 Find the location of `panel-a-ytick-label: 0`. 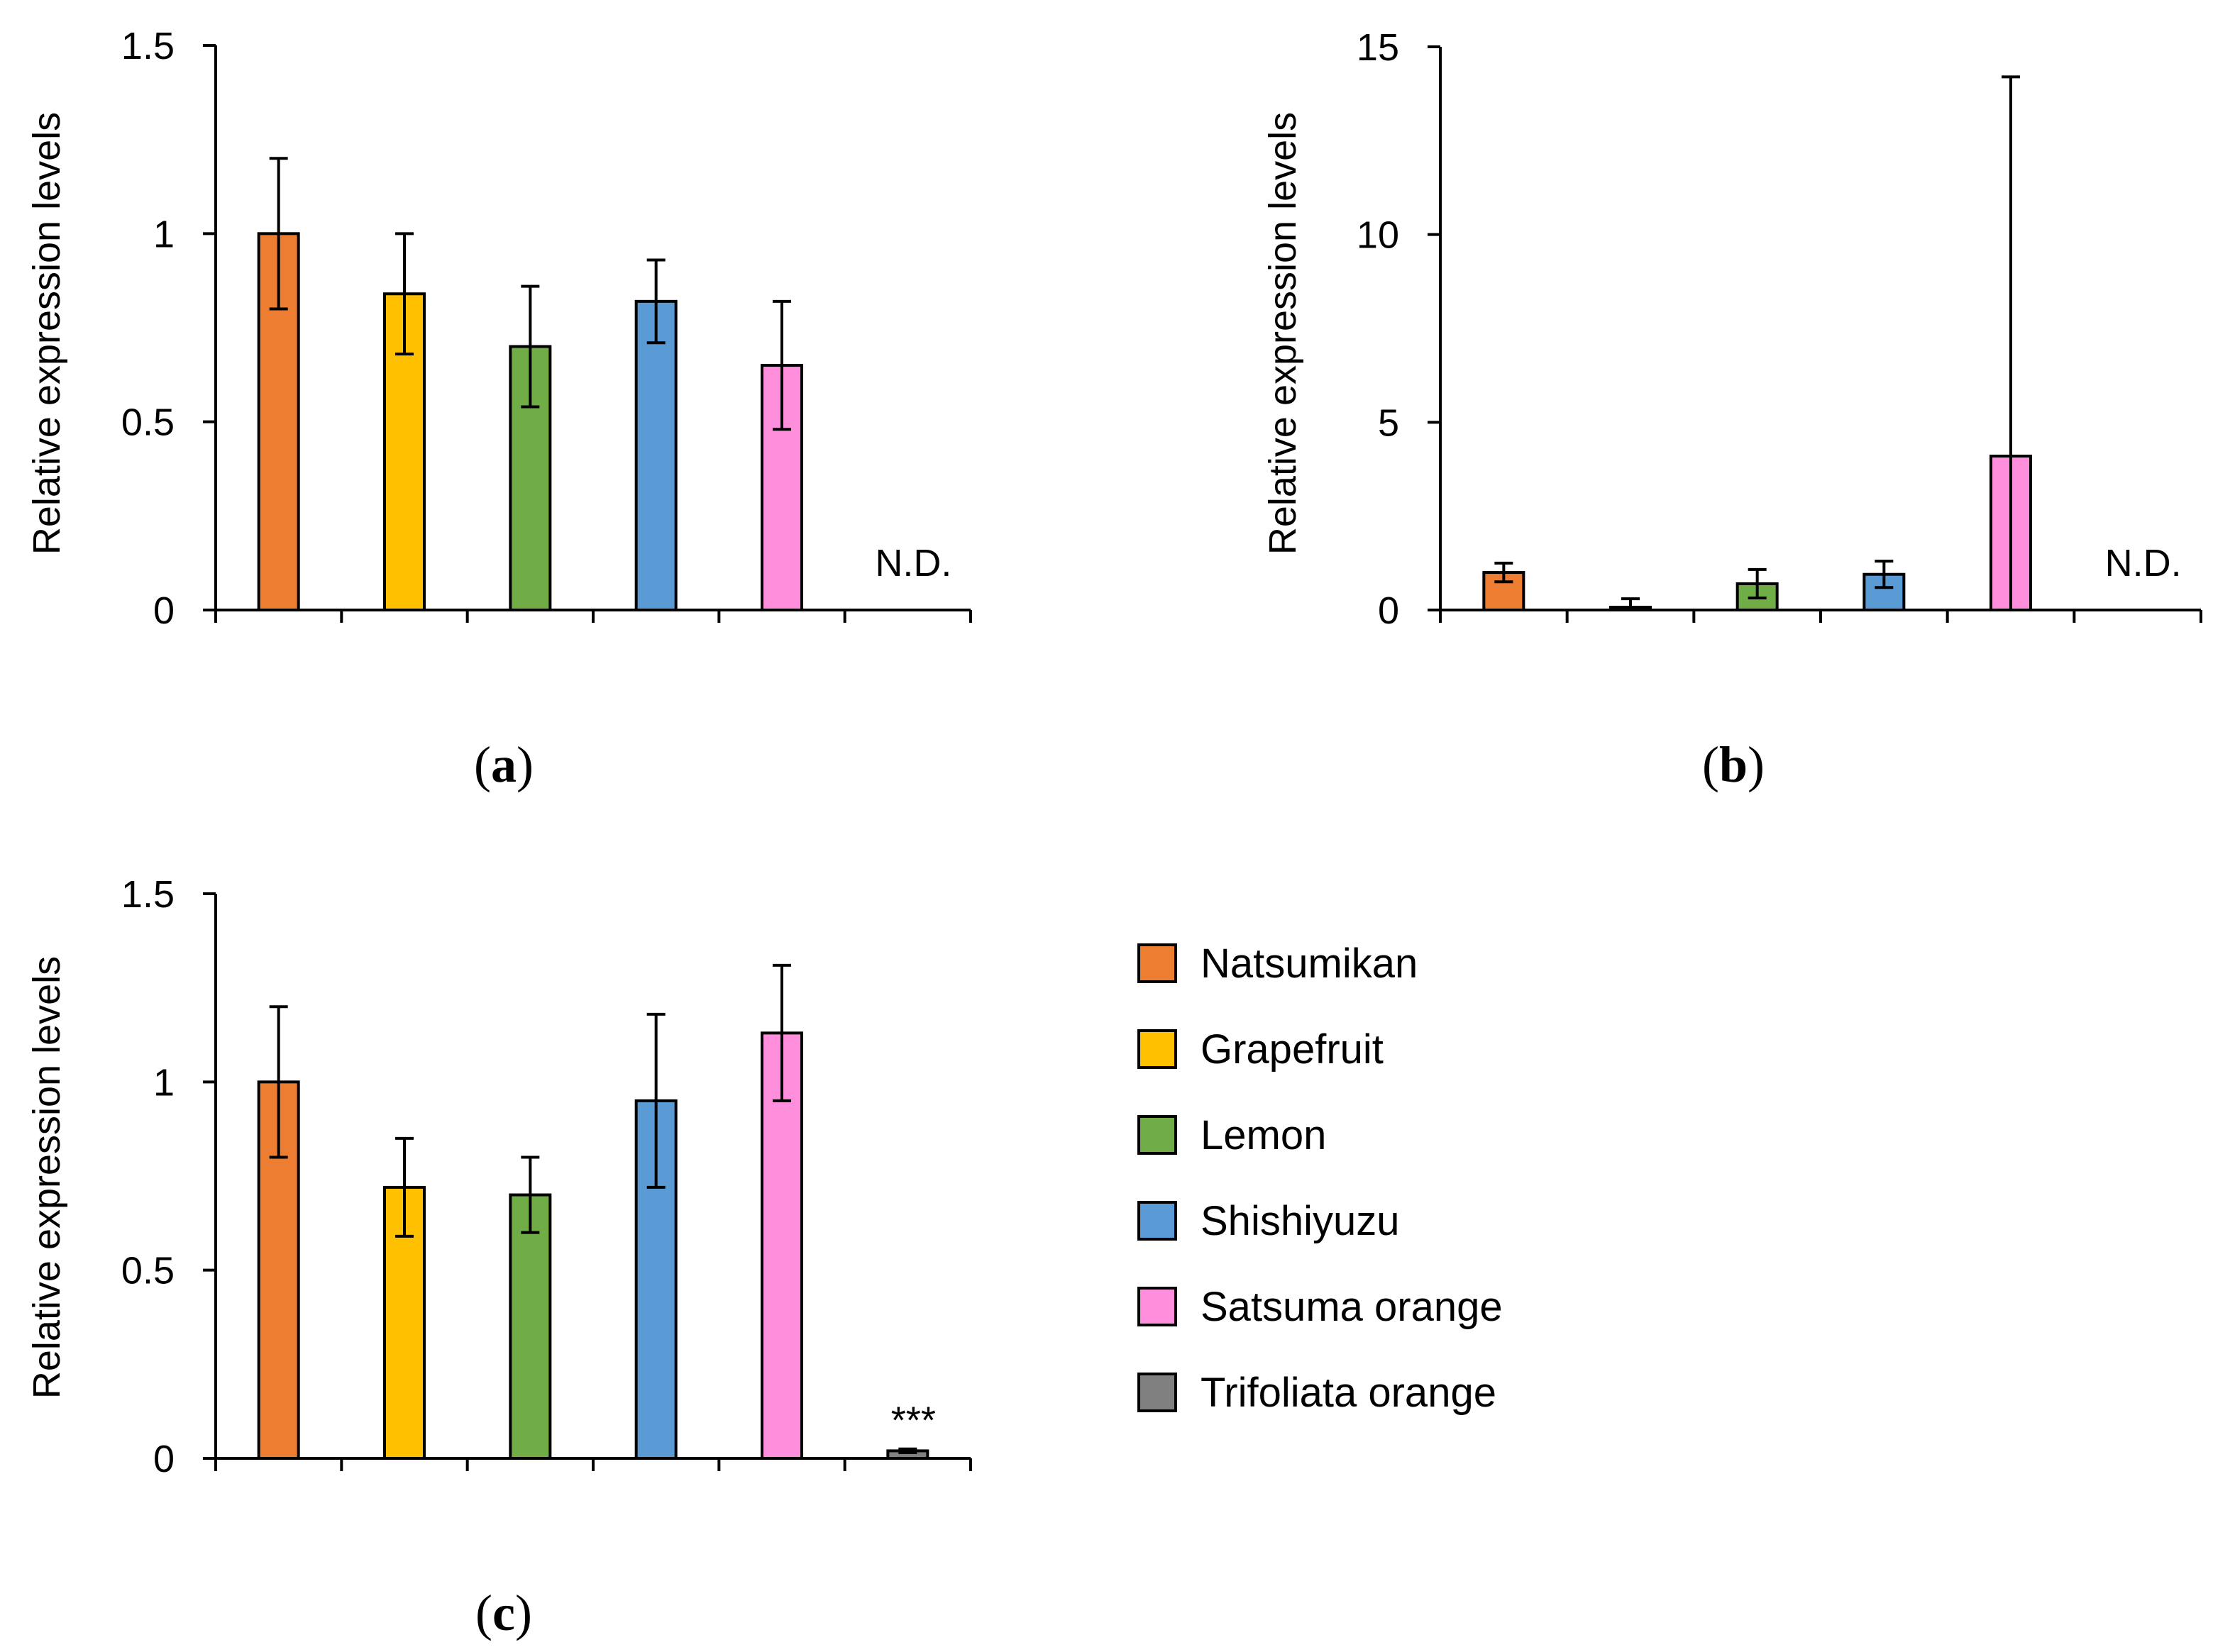

panel-a-ytick-label: 0 is located at coordinates (164, 610).